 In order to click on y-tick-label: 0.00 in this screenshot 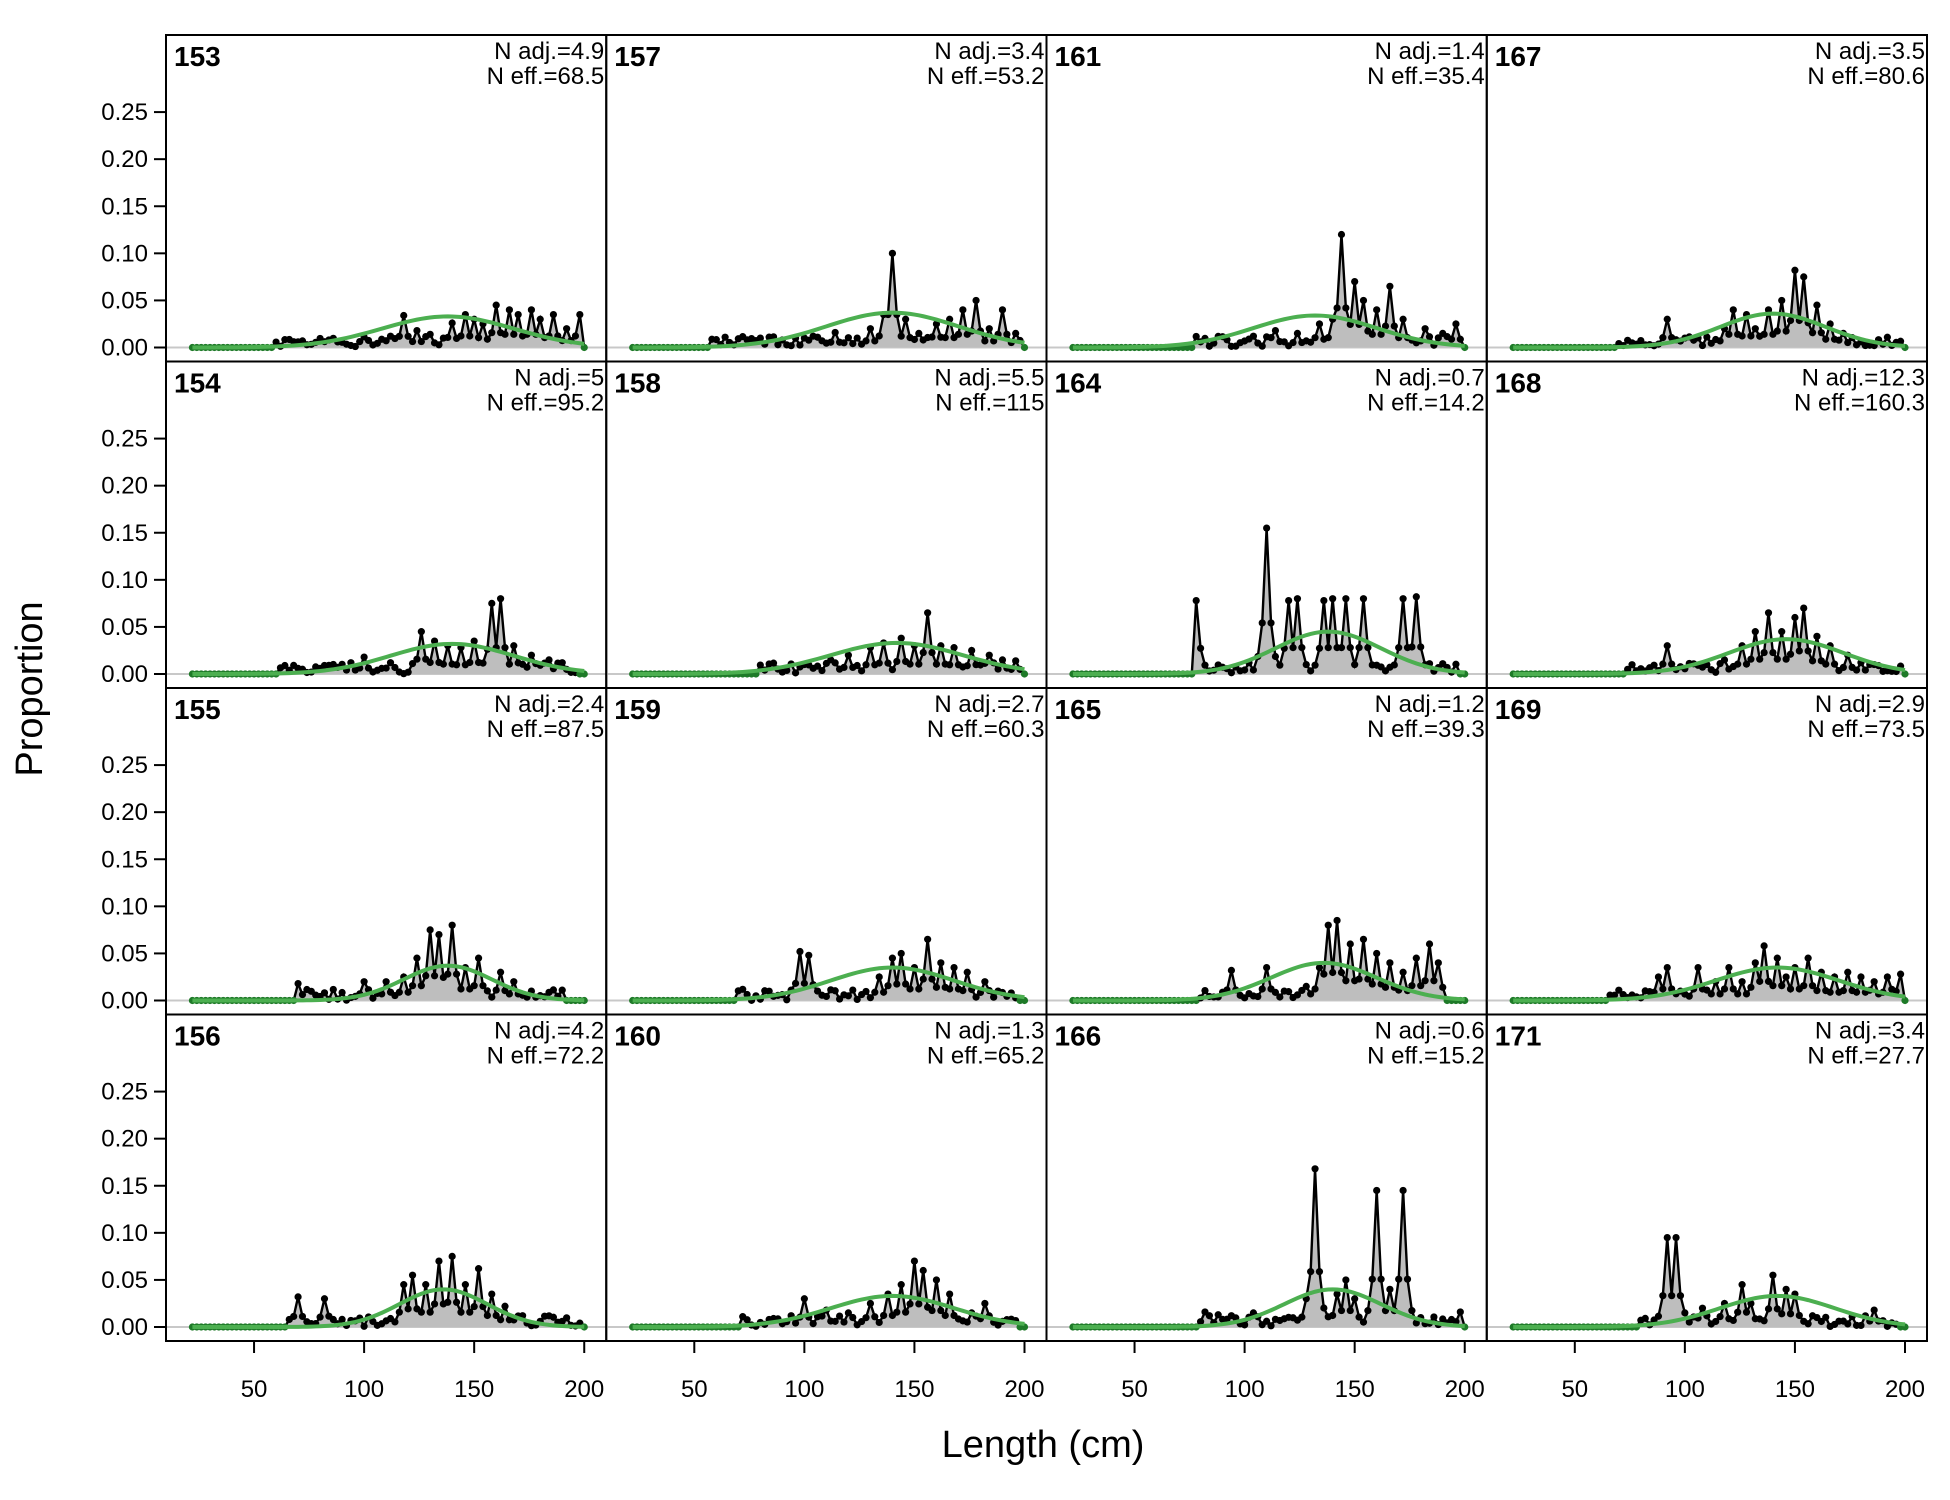, I will do `click(124, 1327)`.